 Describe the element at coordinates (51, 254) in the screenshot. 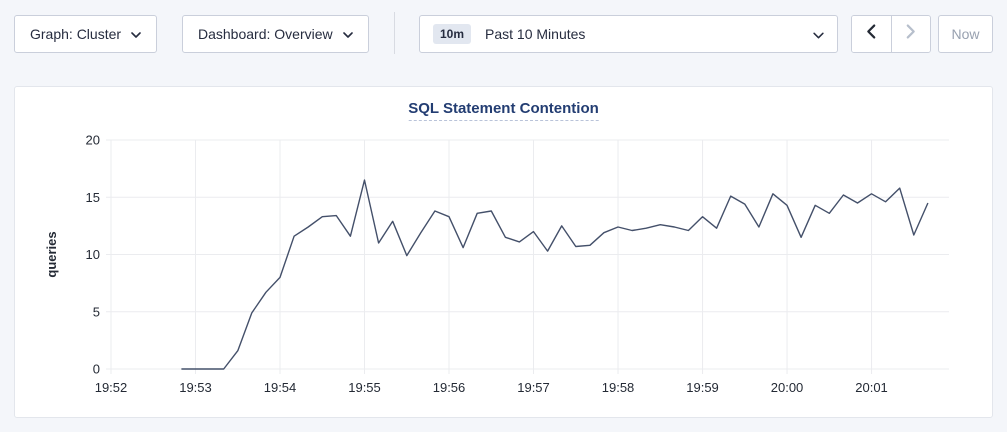

I see `svg-text: queries` at that location.